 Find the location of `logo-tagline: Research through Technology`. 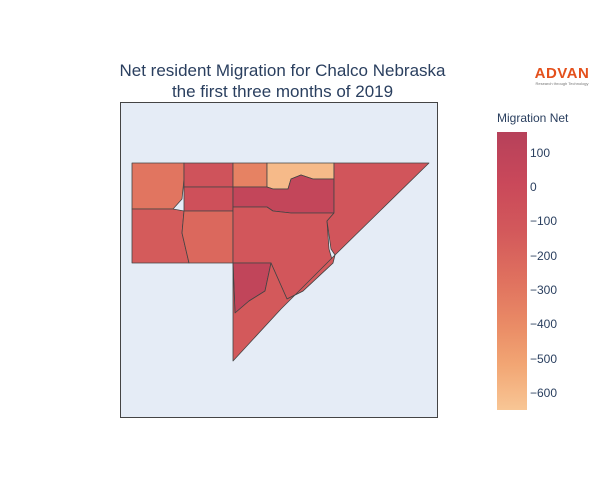

logo-tagline: Research through Technology is located at coordinates (562, 83).